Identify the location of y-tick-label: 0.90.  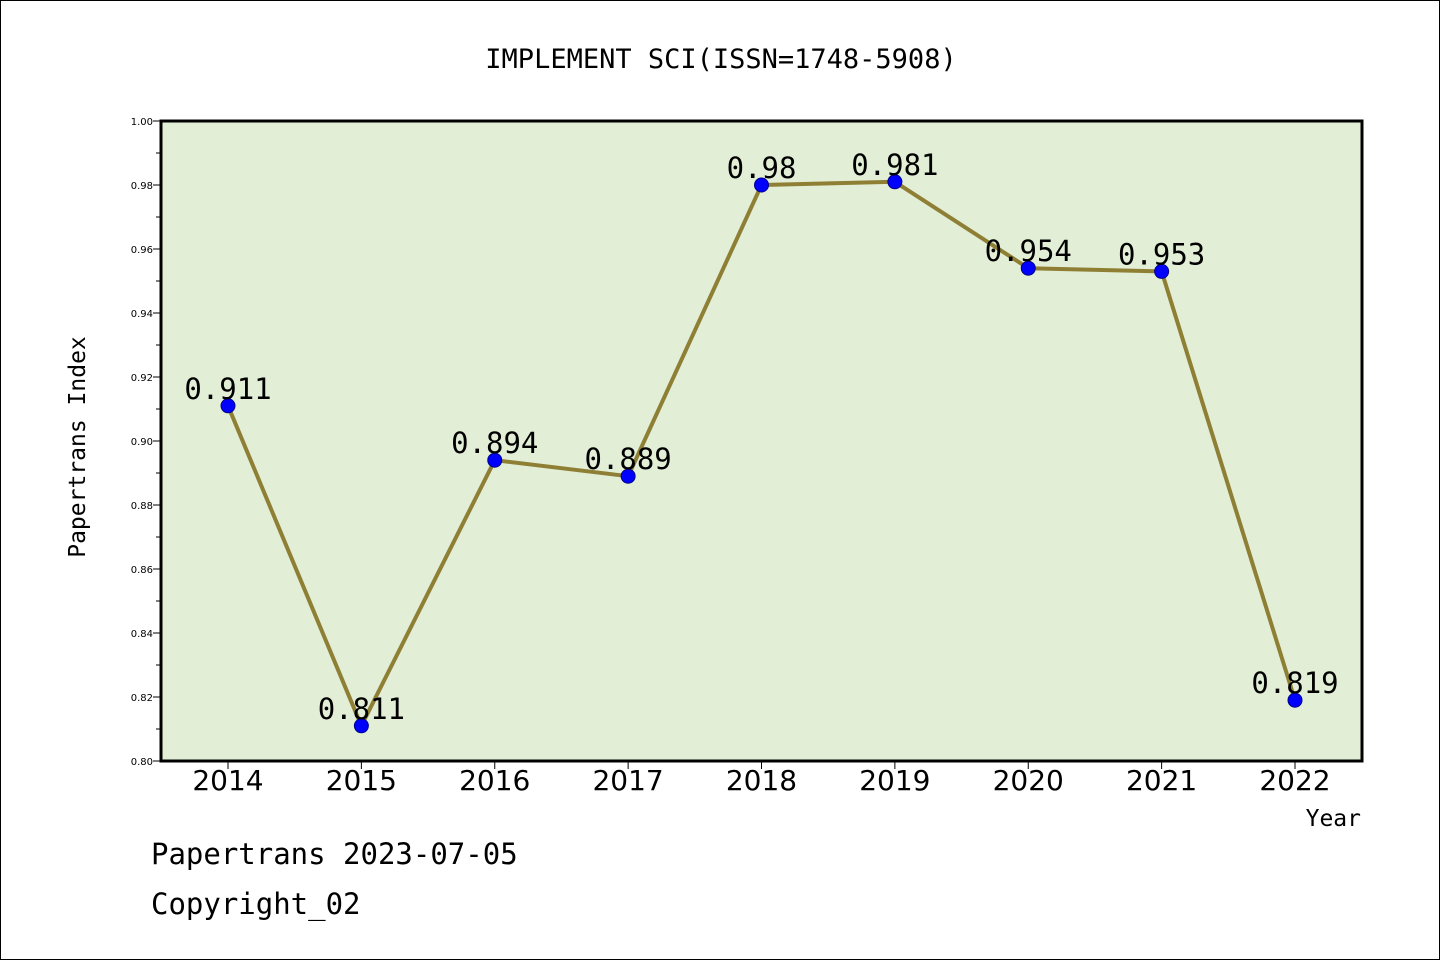
(142, 442).